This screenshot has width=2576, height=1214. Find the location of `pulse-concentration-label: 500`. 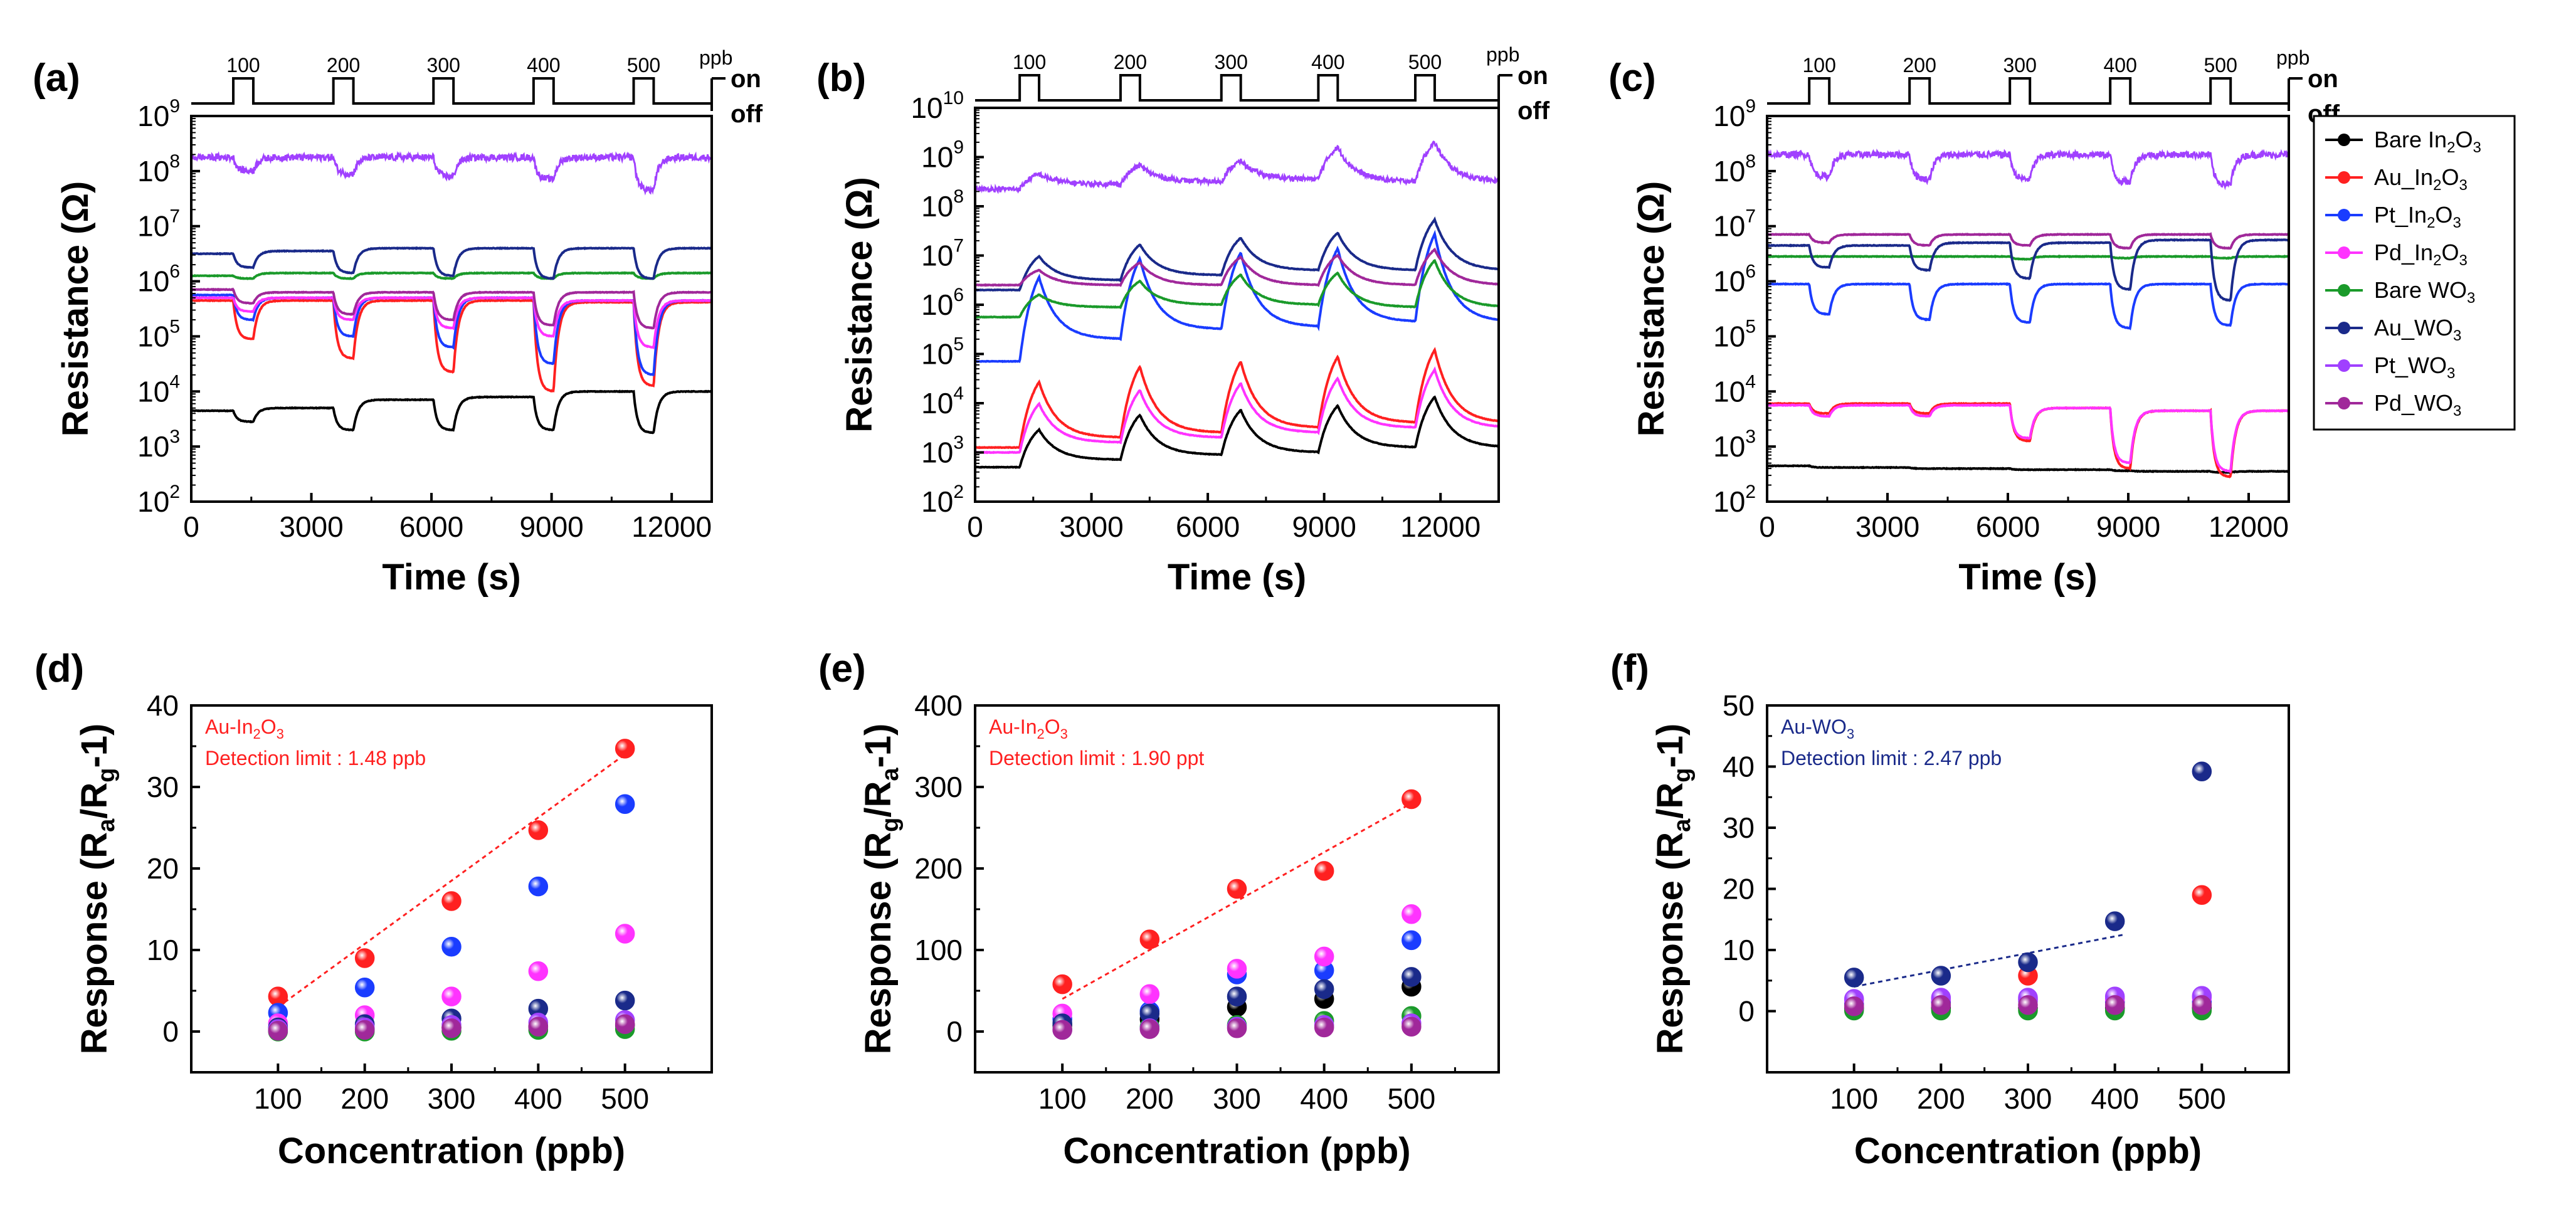

pulse-concentration-label: 500 is located at coordinates (1425, 62).